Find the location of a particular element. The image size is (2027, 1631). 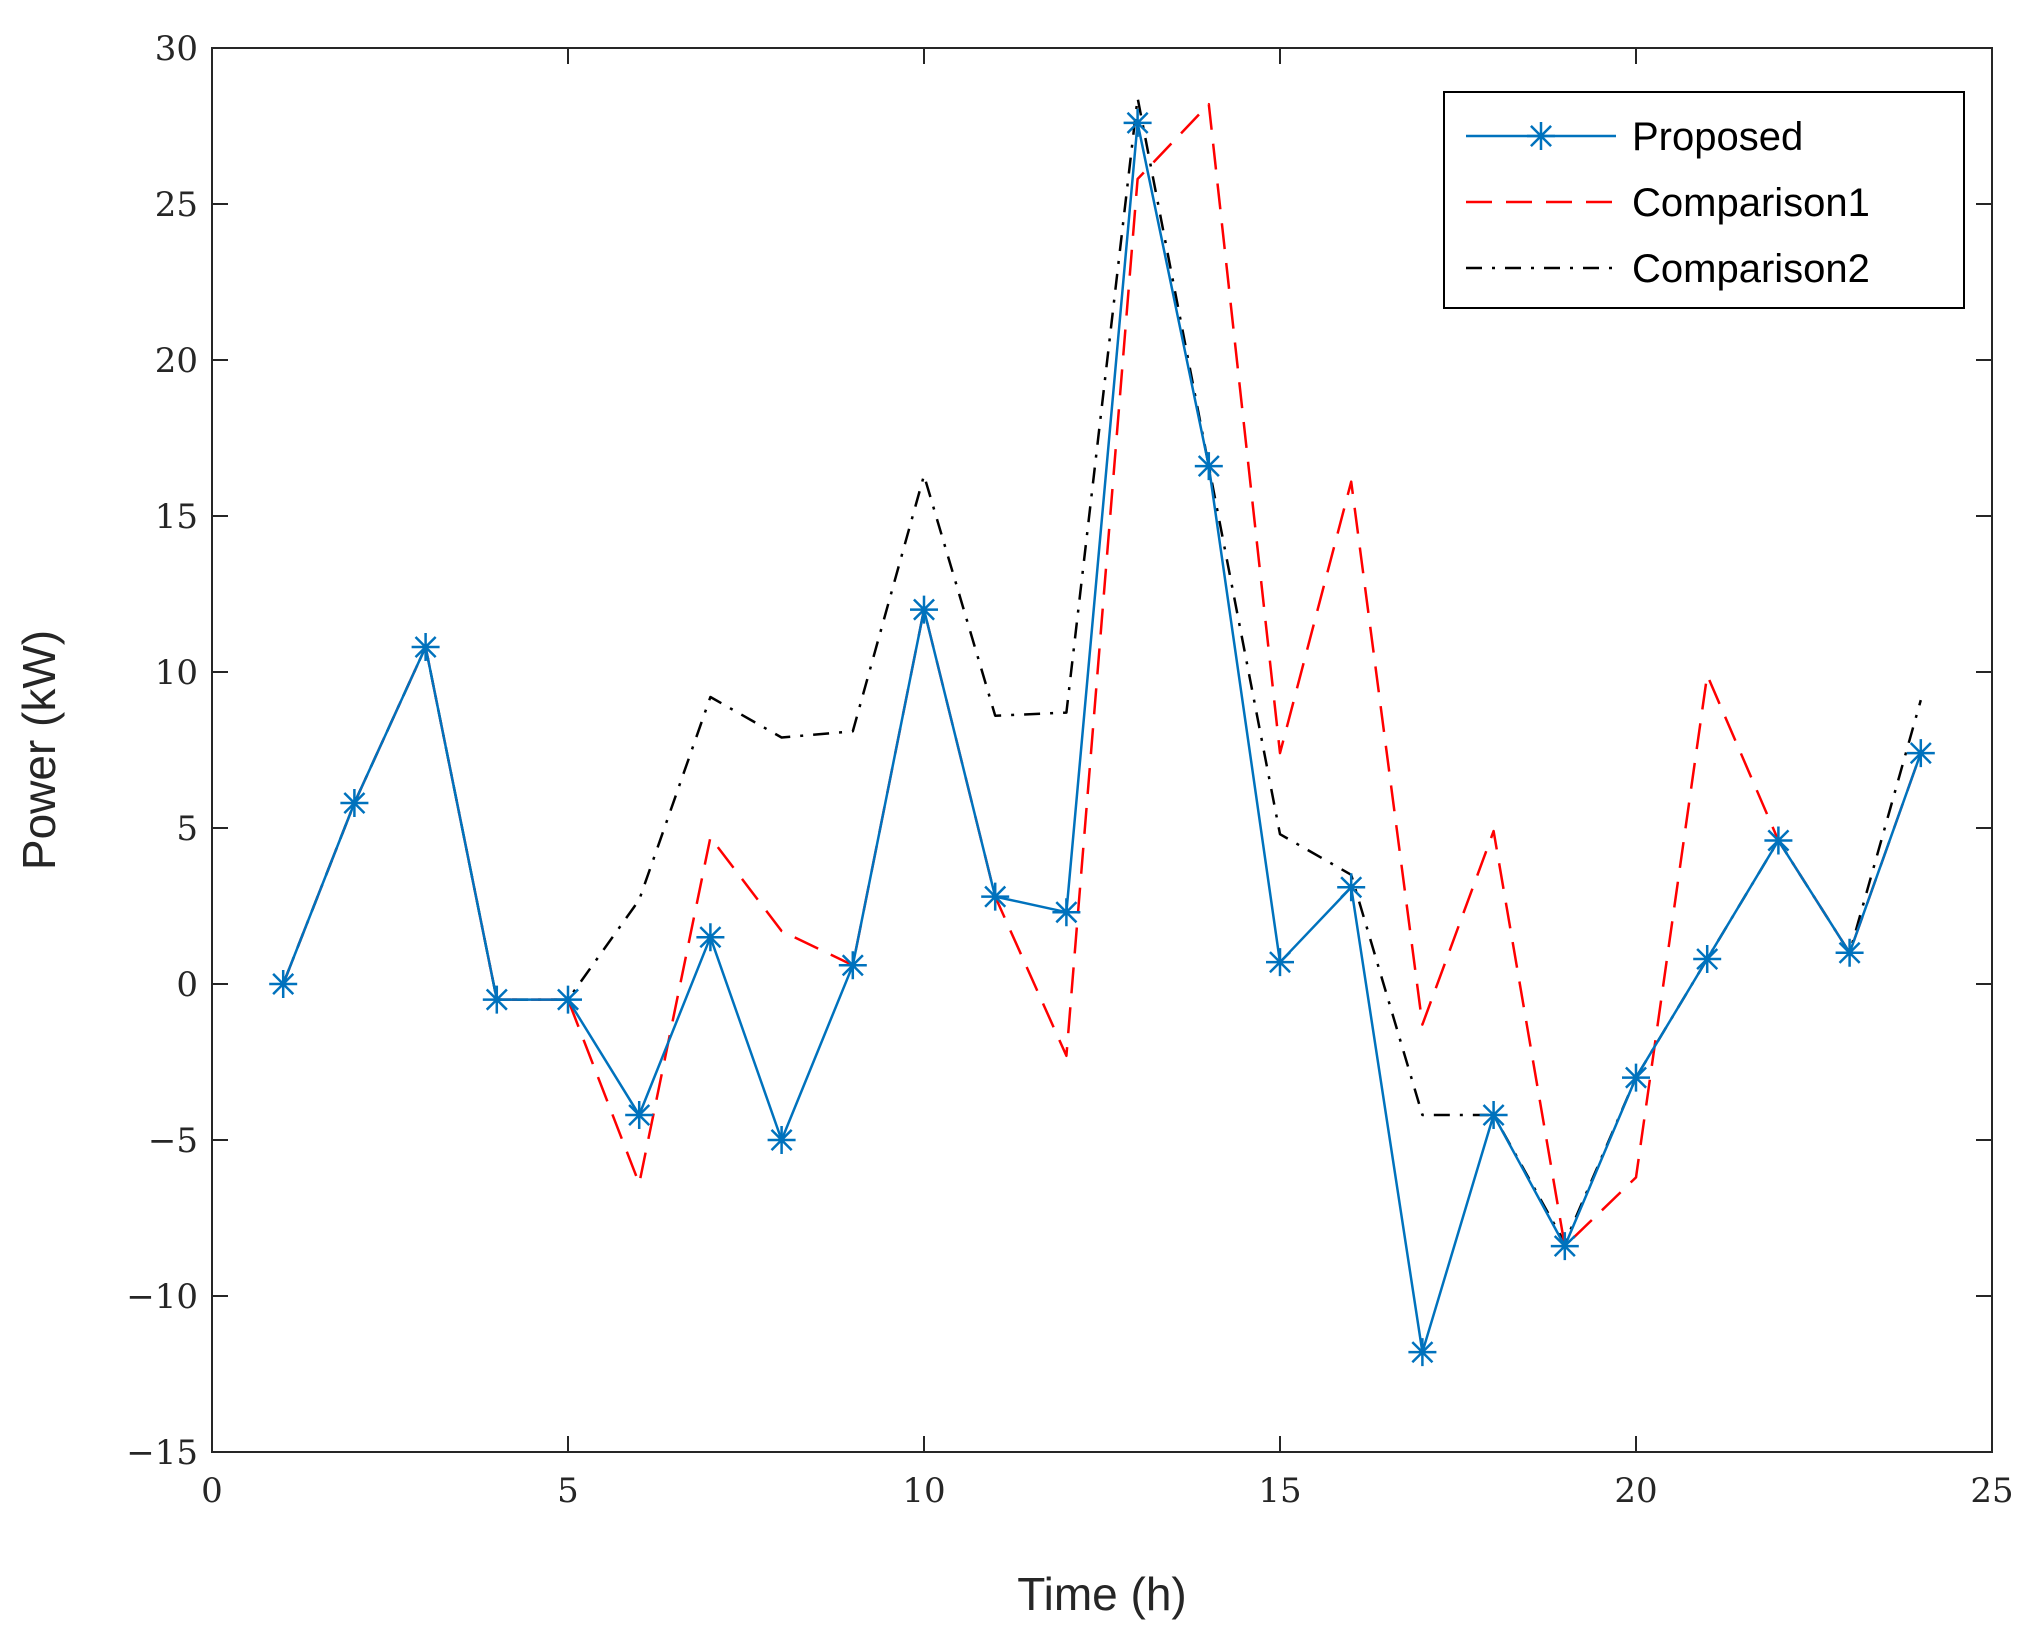

x-tick-label: 25 is located at coordinates (1991, 1491).